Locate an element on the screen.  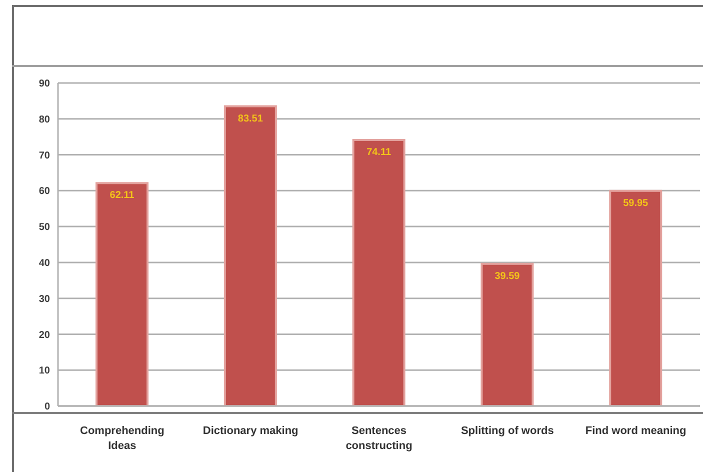
y-tick-label: 90 is located at coordinates (44, 84).